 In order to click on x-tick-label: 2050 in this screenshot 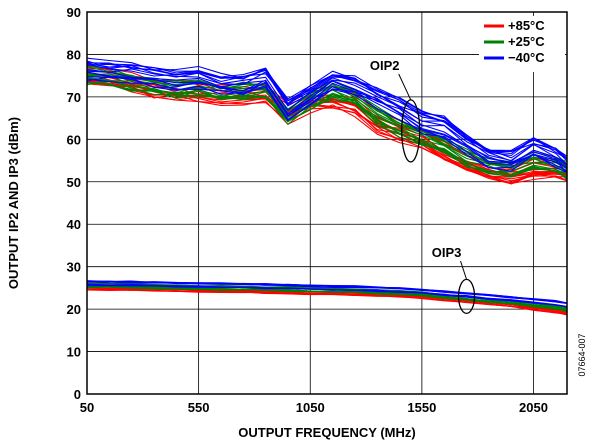, I will do `click(533, 407)`.